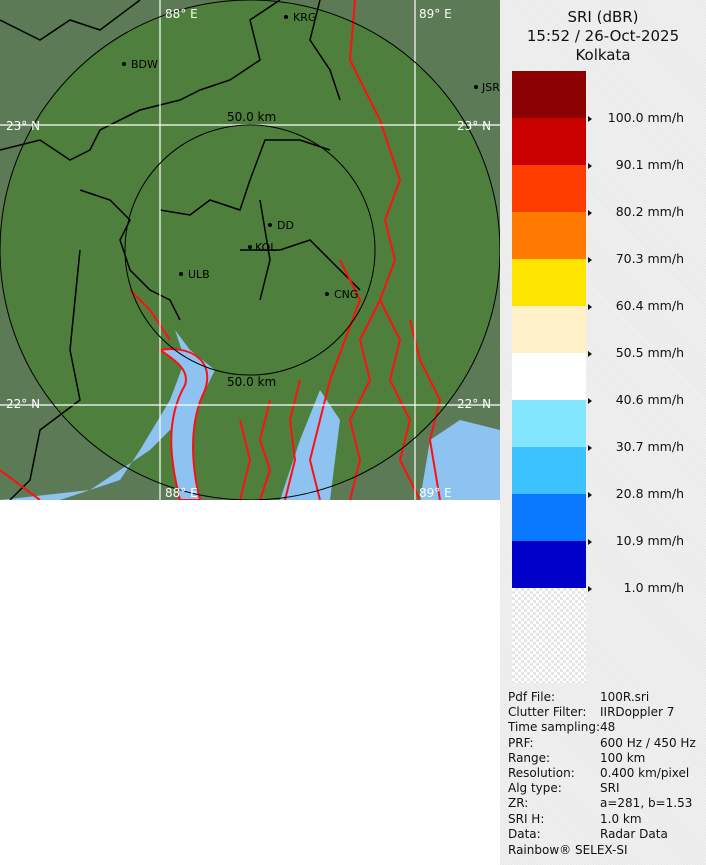 The image size is (706, 865). What do you see at coordinates (649, 540) in the screenshot?
I see `scale-value: 10.9 mm/h` at bounding box center [649, 540].